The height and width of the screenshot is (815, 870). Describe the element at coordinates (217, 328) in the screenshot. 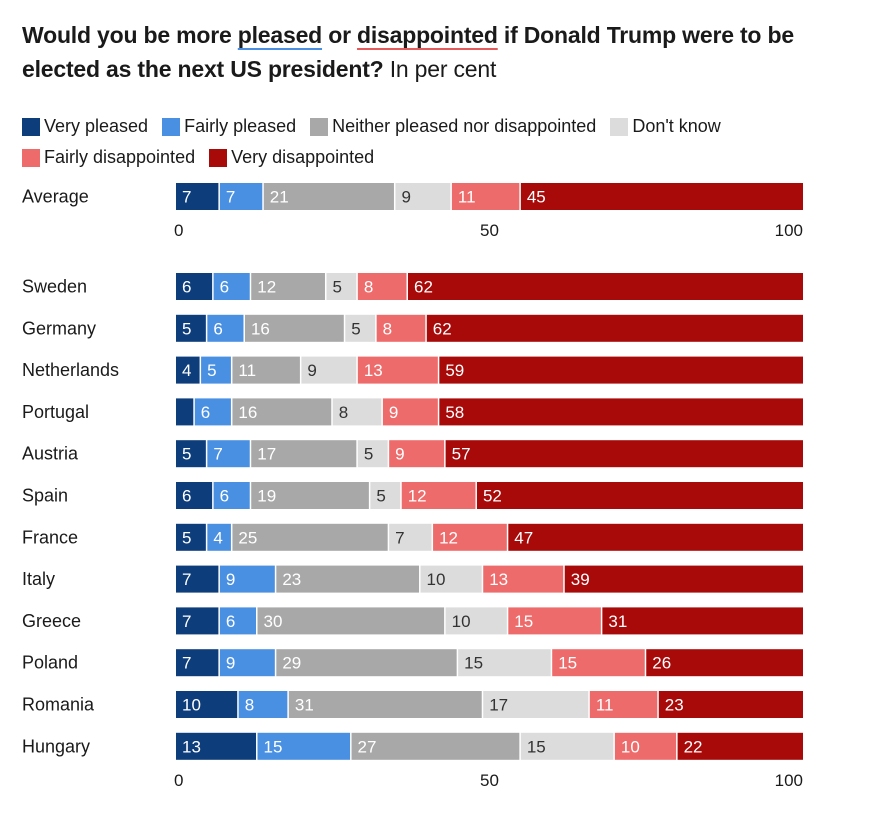

I see `row-germany-value-fairly-pleased: 6` at that location.